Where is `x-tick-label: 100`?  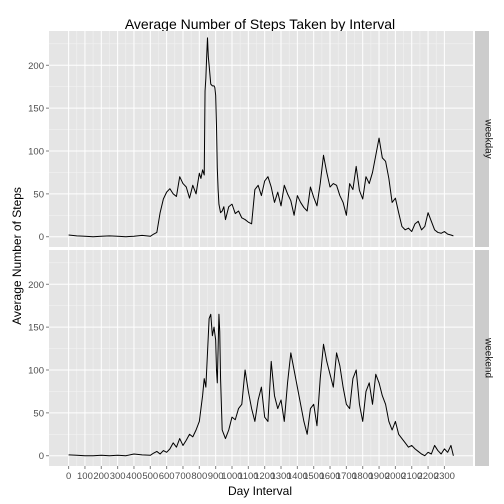
x-tick-label: 100 is located at coordinates (85, 476).